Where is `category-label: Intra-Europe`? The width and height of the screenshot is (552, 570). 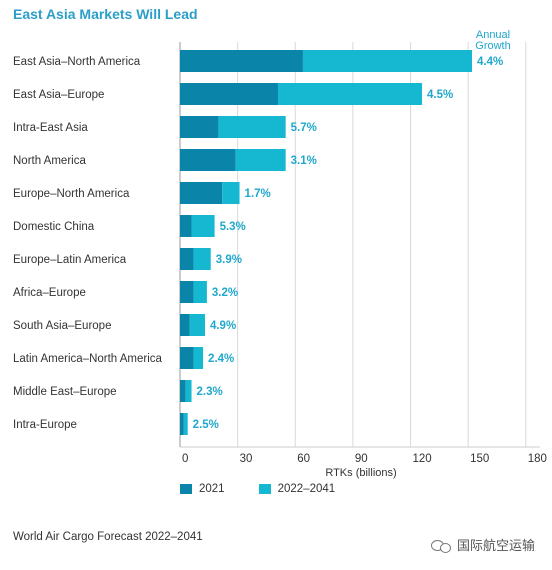 category-label: Intra-Europe is located at coordinates (45, 425).